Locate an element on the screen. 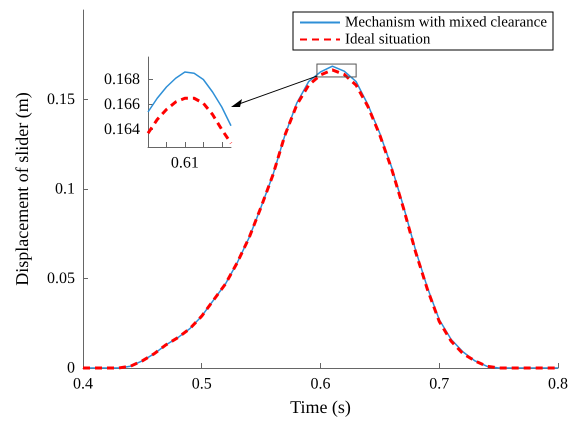 This screenshot has width=583, height=427. legend-label: Ideal situation is located at coordinates (388, 40).